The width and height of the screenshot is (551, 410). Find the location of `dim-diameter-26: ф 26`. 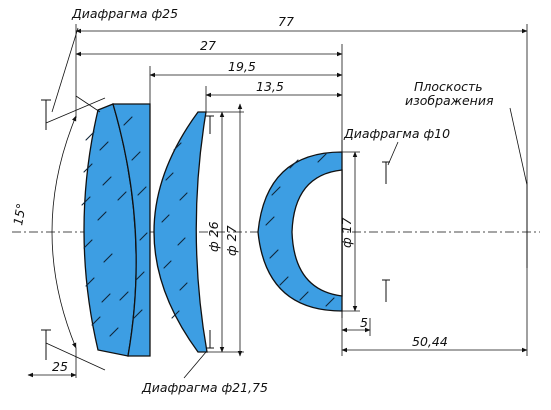

dim-diameter-26: ф 26 is located at coordinates (213, 236).